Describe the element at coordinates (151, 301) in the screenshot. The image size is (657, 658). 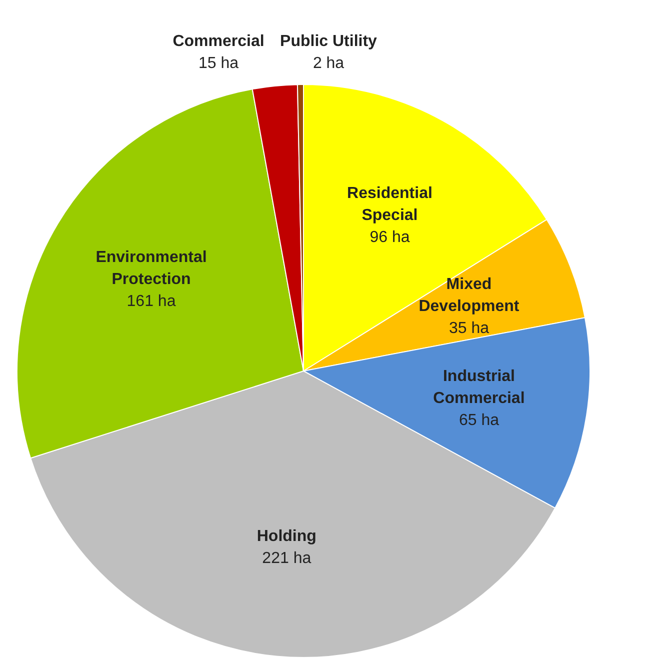
I see `data-label: 161 ha` at that location.